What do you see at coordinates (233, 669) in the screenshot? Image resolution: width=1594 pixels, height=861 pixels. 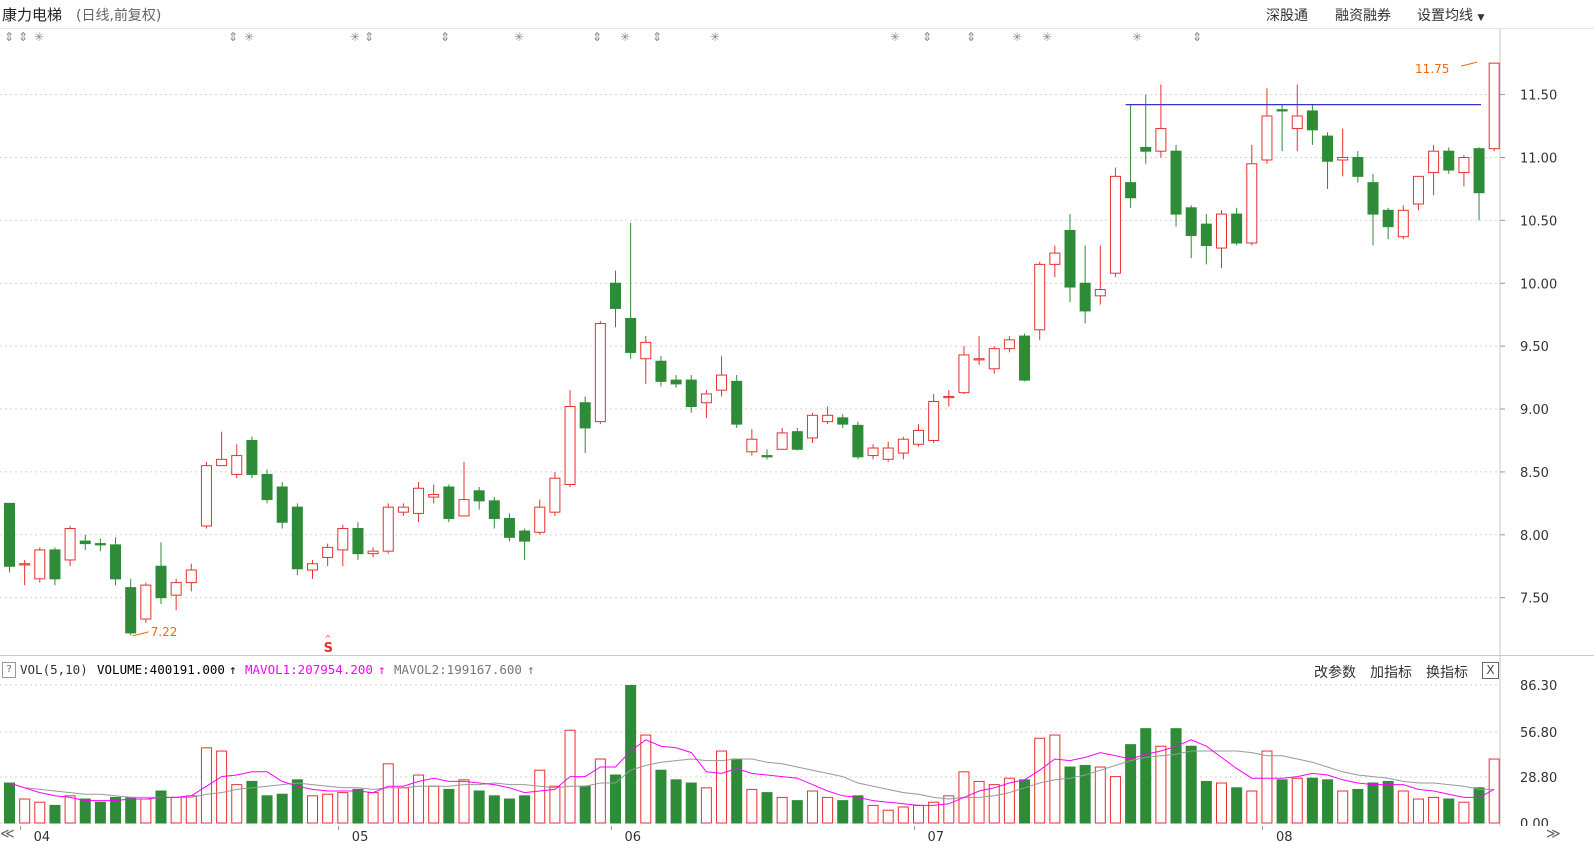 I see `volume-up-arrow-icon: ↑` at bounding box center [233, 669].